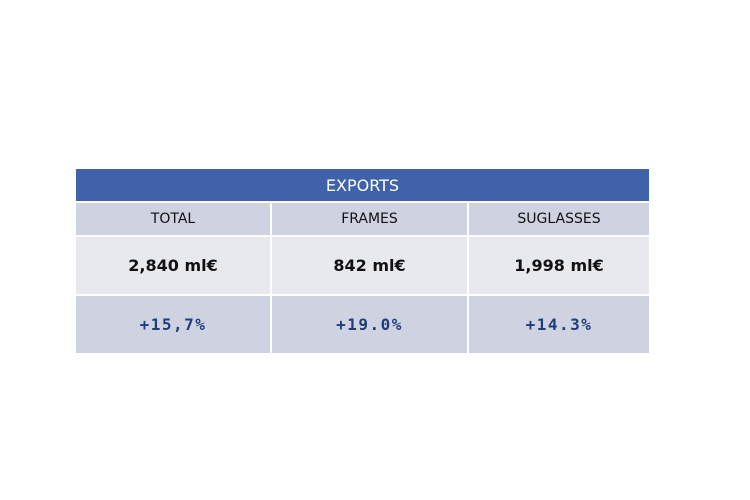 Image resolution: width=750 pixels, height=500 pixels. Describe the element at coordinates (559, 324) in the screenshot. I see `table-cell: +14.3%` at that location.